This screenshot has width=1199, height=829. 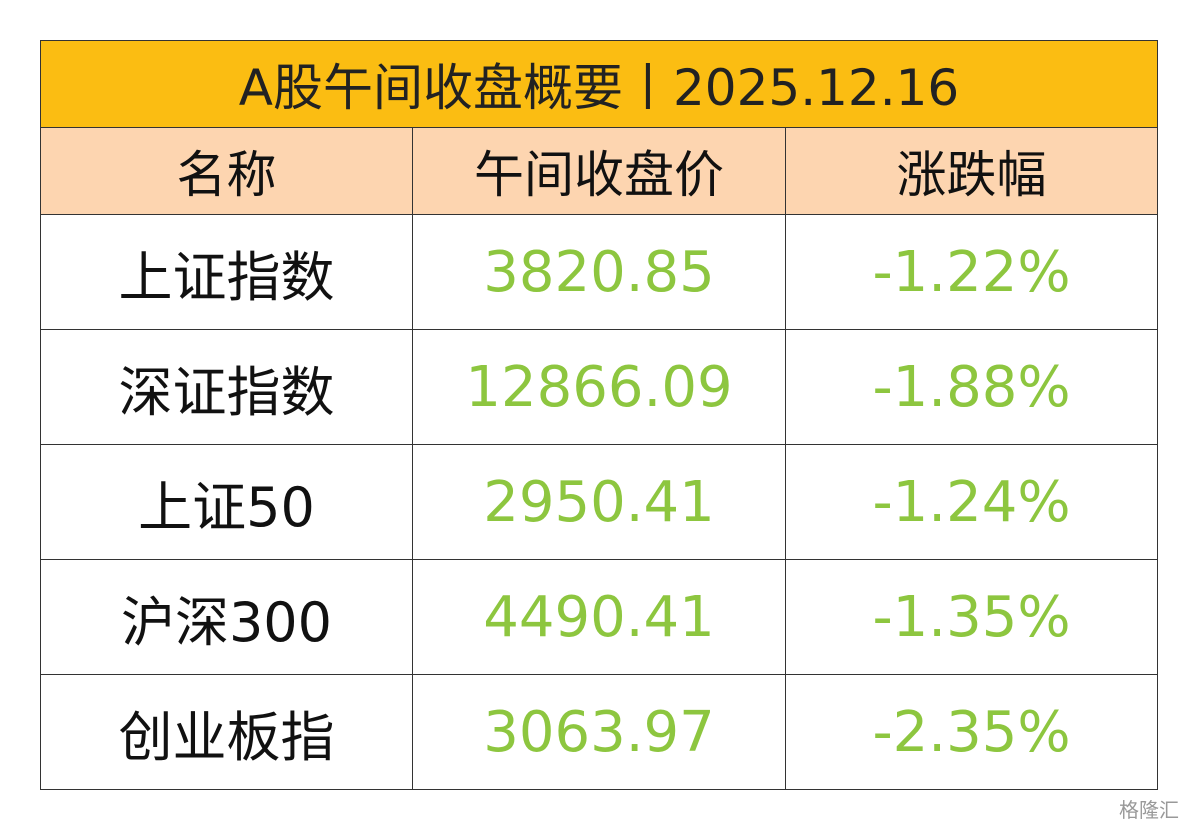 I want to click on index-name: 沪深300, so click(x=226, y=617).